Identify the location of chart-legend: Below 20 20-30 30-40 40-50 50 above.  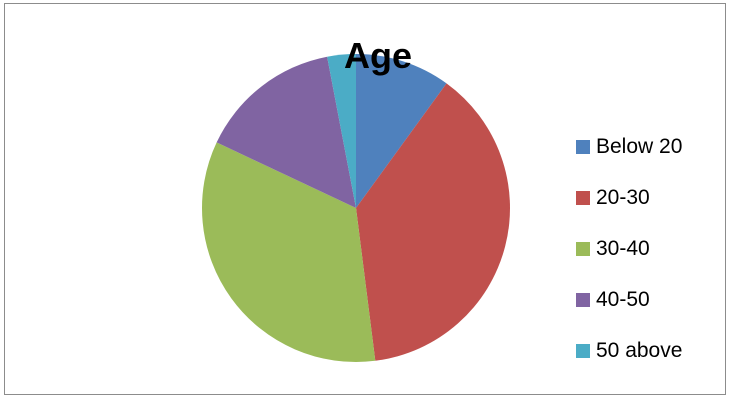
(646, 249).